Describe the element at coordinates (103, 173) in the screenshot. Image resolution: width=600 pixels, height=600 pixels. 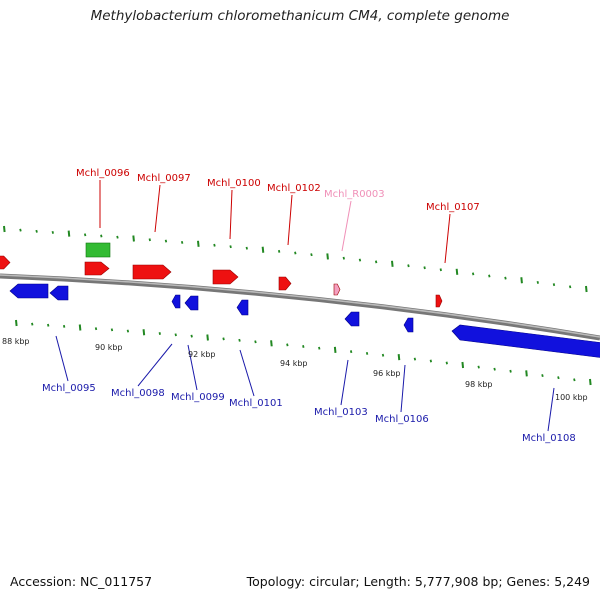
I see `gene-label: Mchl_0096` at that location.